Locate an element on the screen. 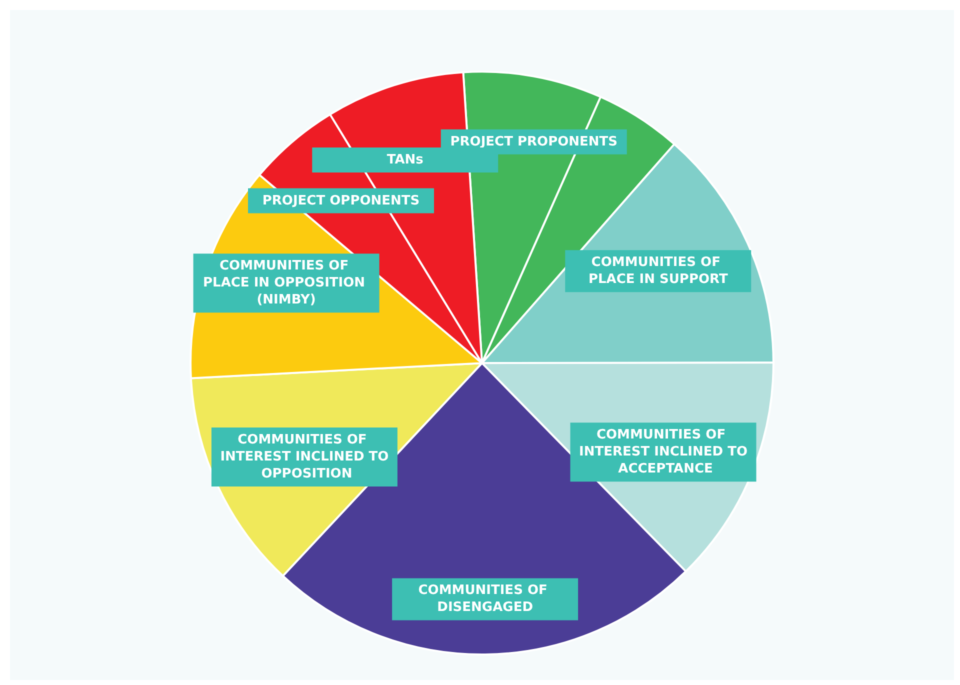  slice-label: COMMUNITIES OF PLACE IN OPPOSITION (NIMBY) is located at coordinates (286, 283).